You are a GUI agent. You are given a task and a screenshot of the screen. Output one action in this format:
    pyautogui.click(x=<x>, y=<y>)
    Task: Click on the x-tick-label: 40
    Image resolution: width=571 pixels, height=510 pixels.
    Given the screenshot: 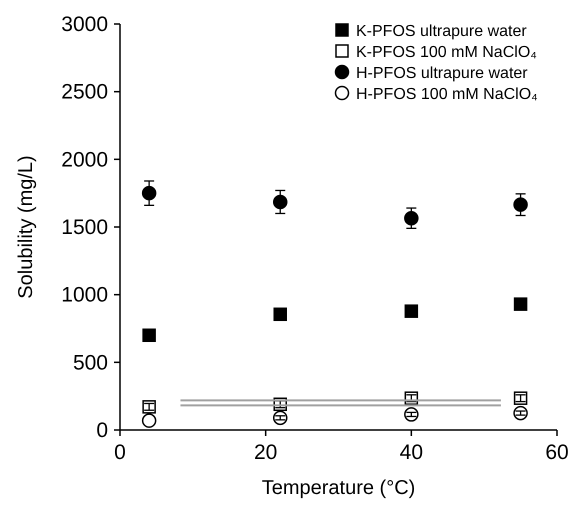 What is the action you would take?
    pyautogui.click(x=412, y=452)
    